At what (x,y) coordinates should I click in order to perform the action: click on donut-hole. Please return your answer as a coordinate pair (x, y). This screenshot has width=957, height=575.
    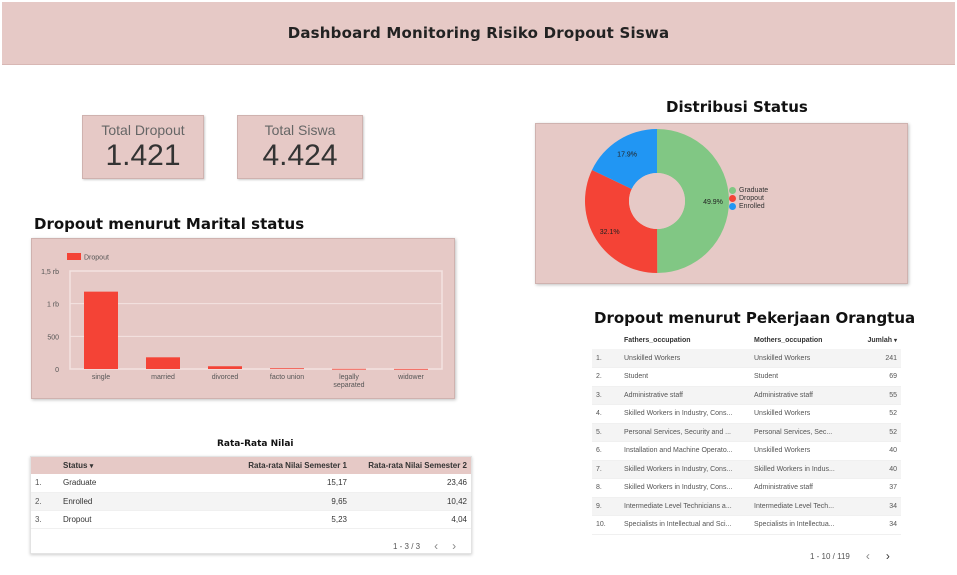
    Looking at the image, I should click on (657, 201).